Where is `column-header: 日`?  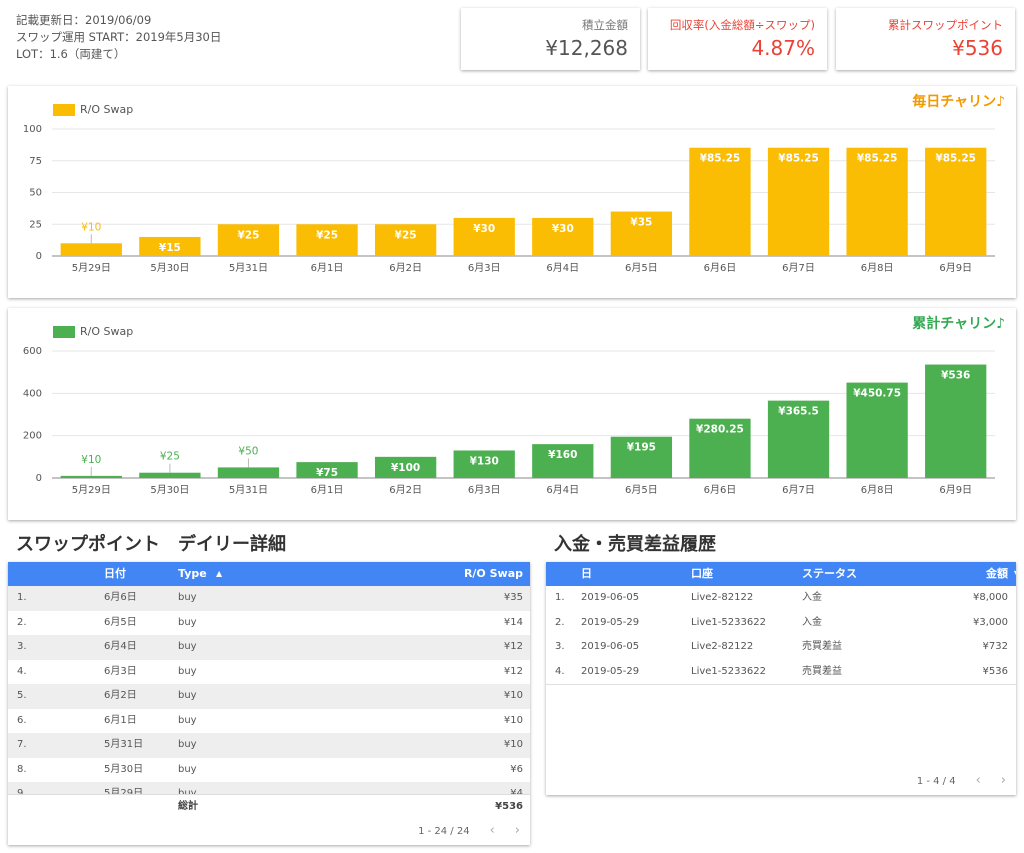
column-header: 日 is located at coordinates (586, 573).